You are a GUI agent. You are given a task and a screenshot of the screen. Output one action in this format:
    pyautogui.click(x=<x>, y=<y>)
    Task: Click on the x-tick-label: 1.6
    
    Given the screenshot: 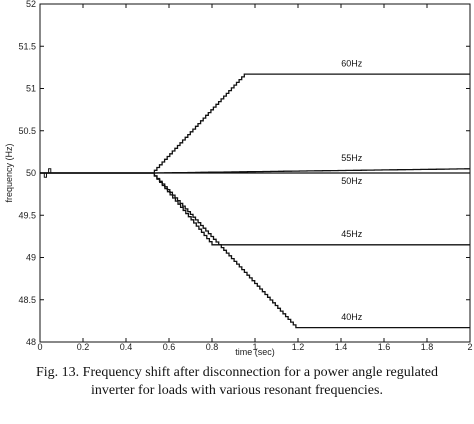 What is the action you would take?
    pyautogui.click(x=384, y=347)
    